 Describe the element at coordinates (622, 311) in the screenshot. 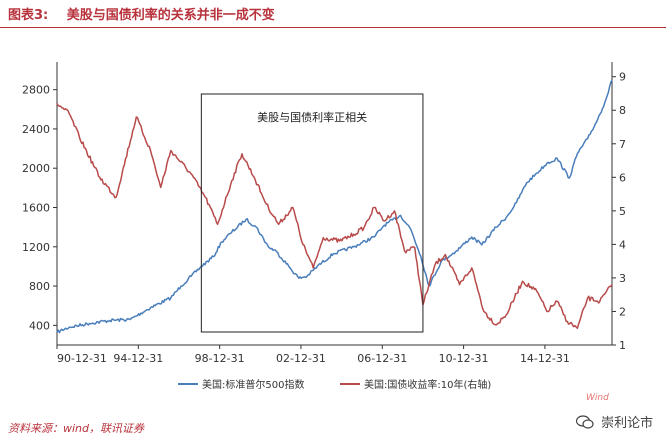

I see `right-tick-label: 2` at that location.